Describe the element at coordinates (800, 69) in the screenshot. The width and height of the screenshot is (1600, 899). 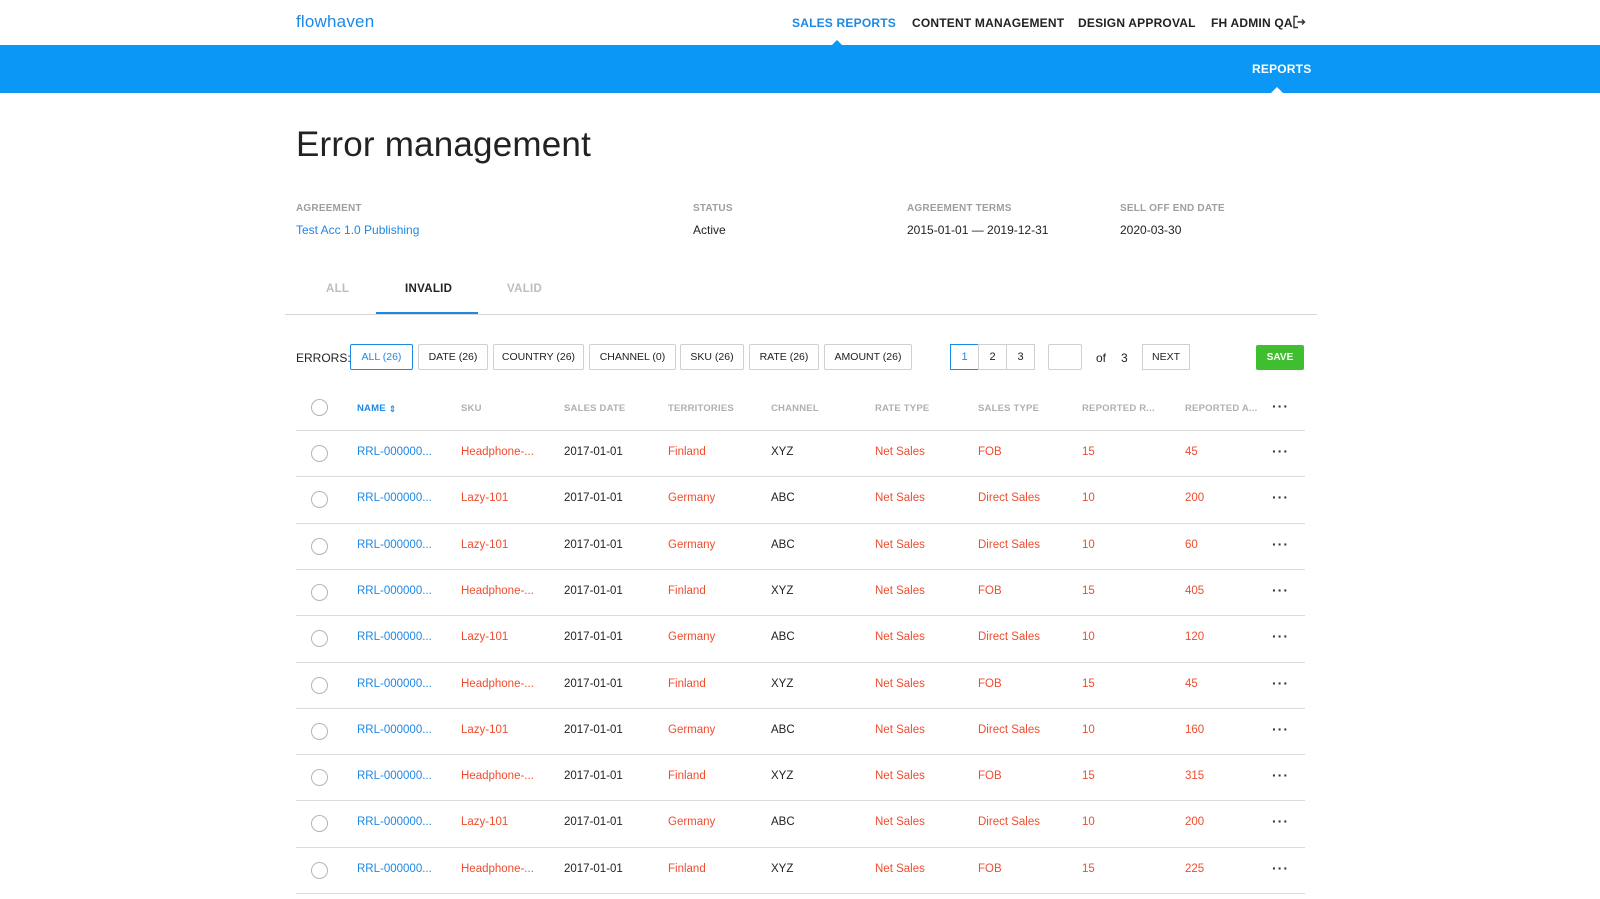
I see `sub-nav-bar: REPORTS` at that location.